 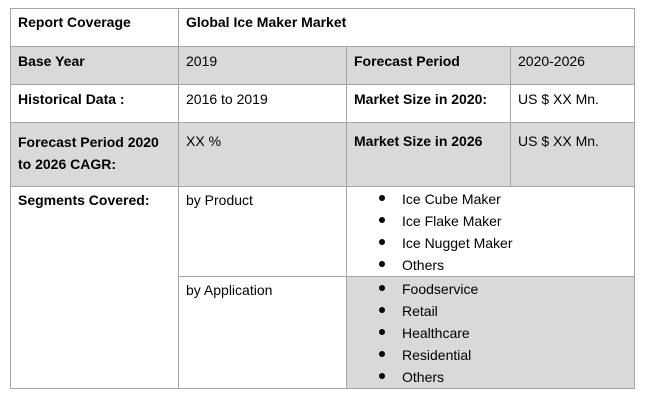 I want to click on list-item: Foodservice, so click(x=490, y=289).